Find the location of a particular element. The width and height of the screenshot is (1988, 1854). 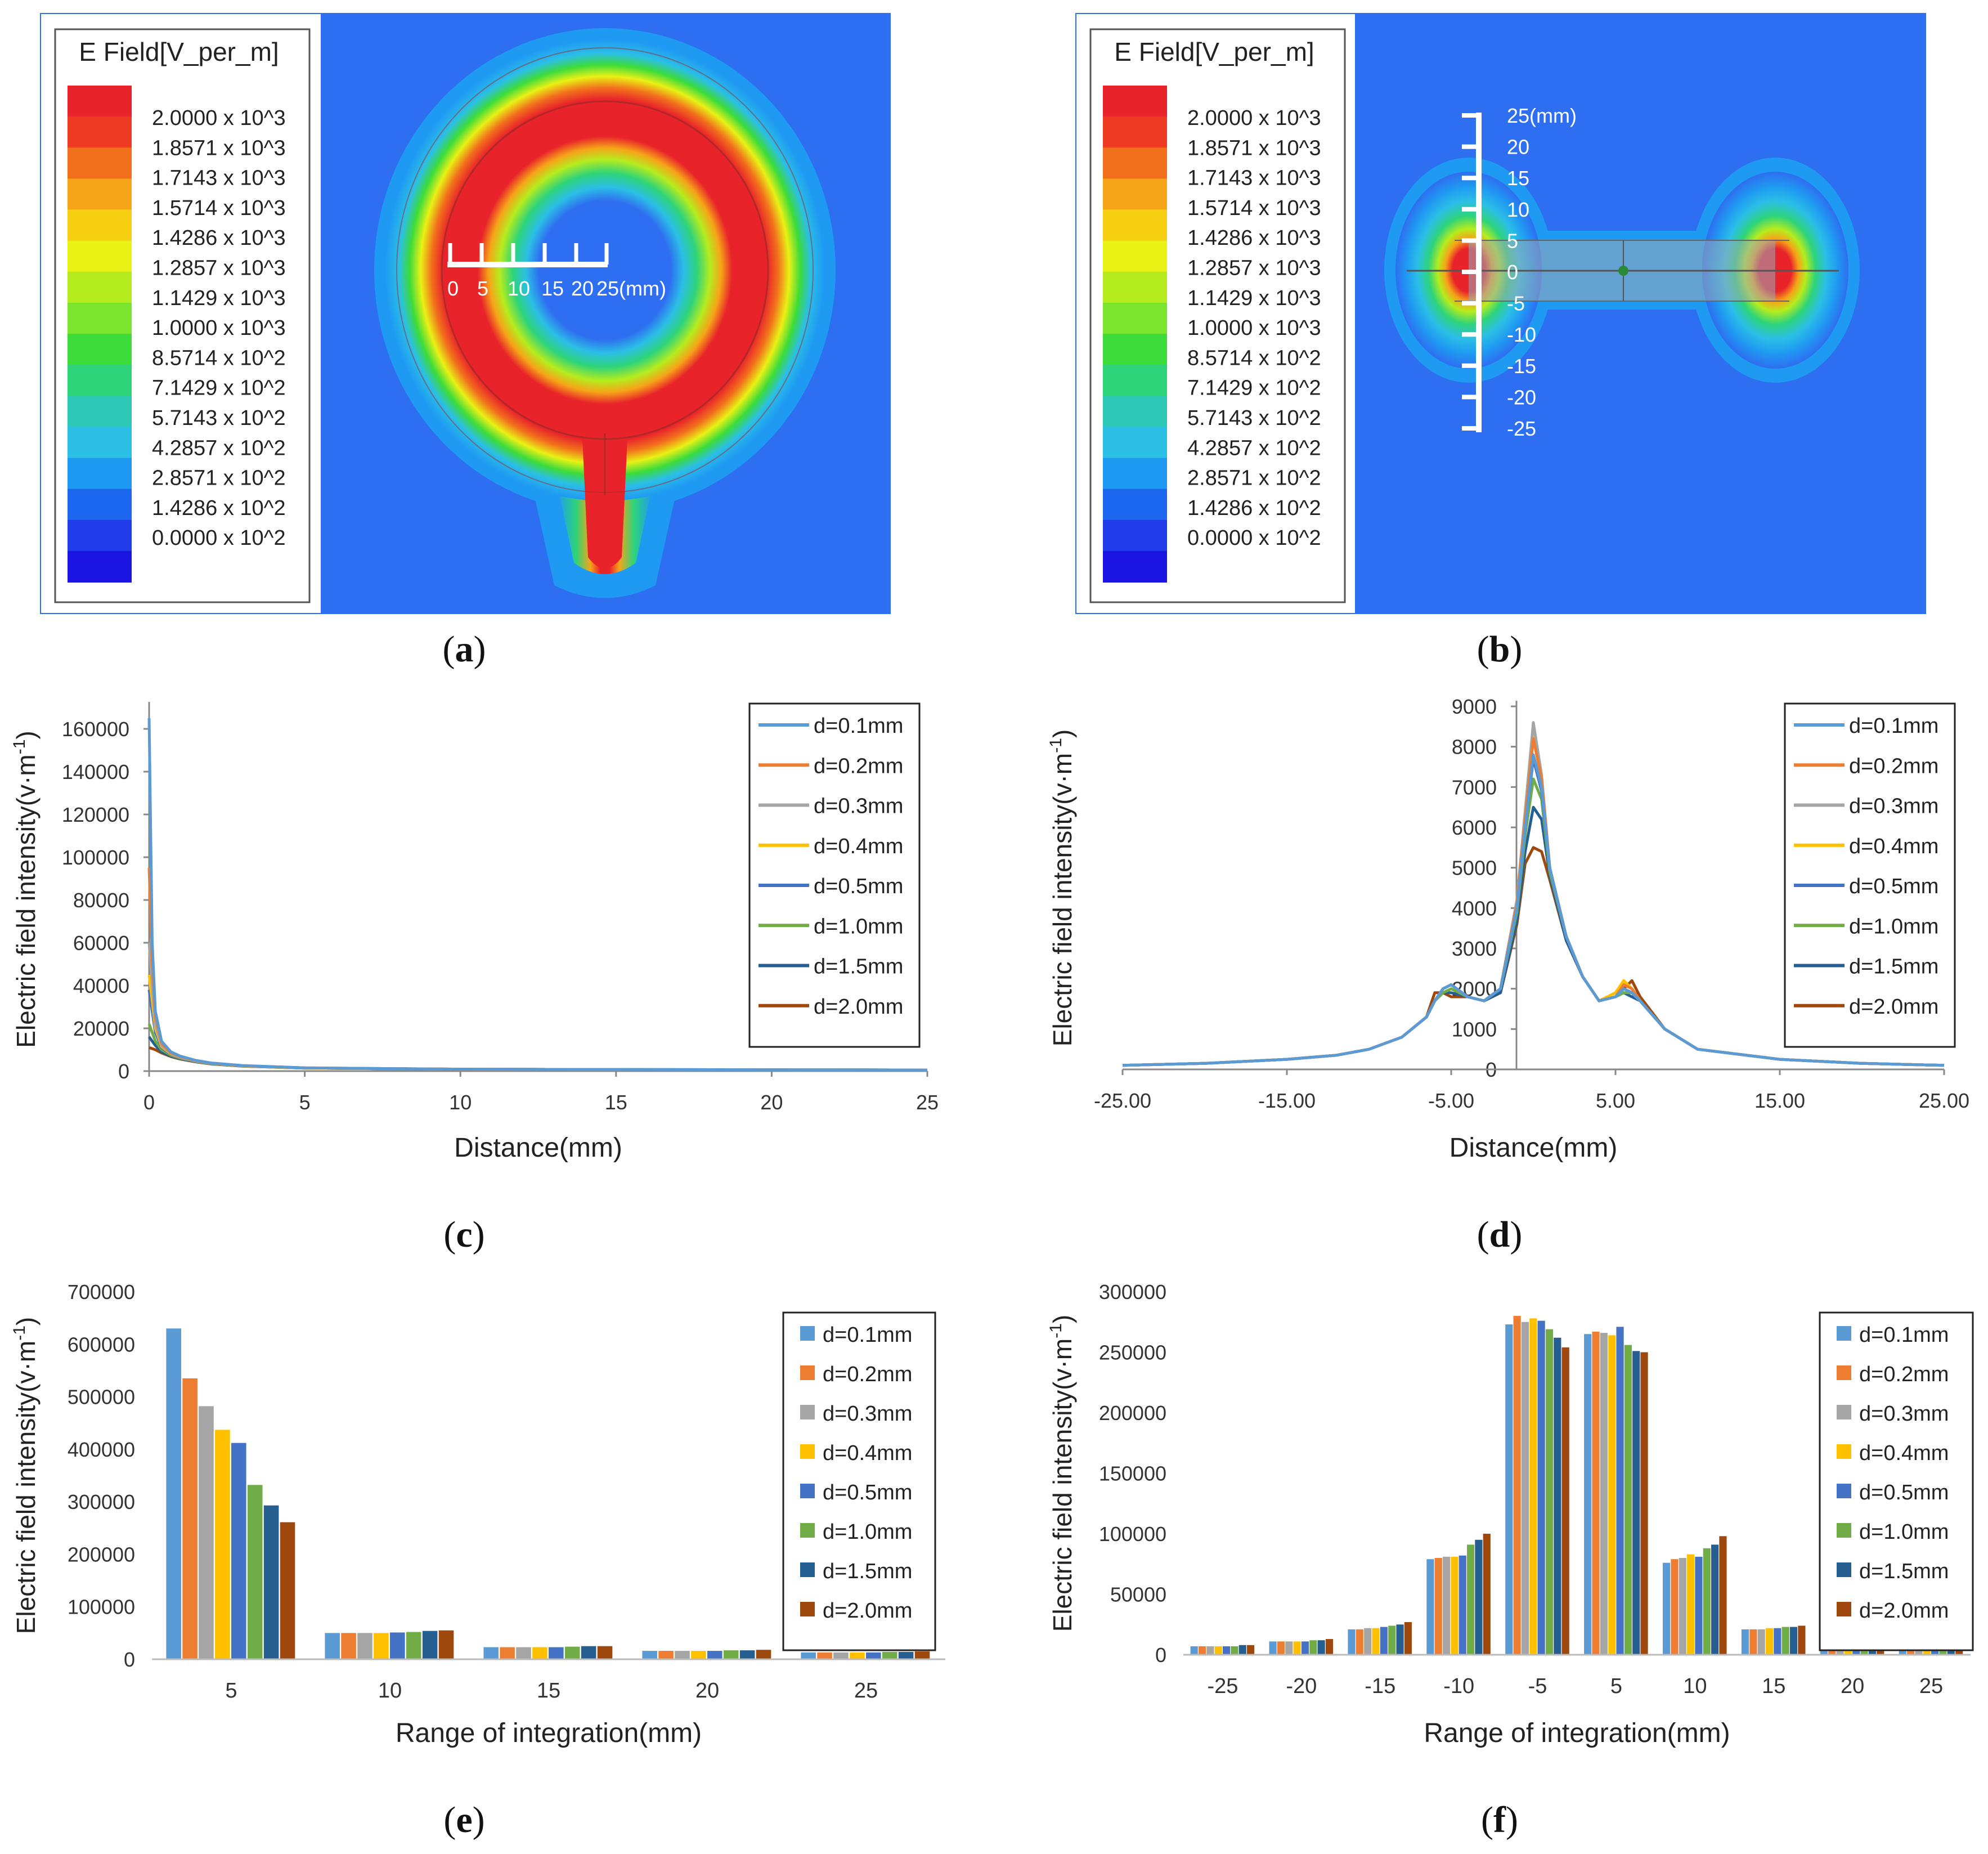

bar-d=0.2mm--5 is located at coordinates (1517, 1485).